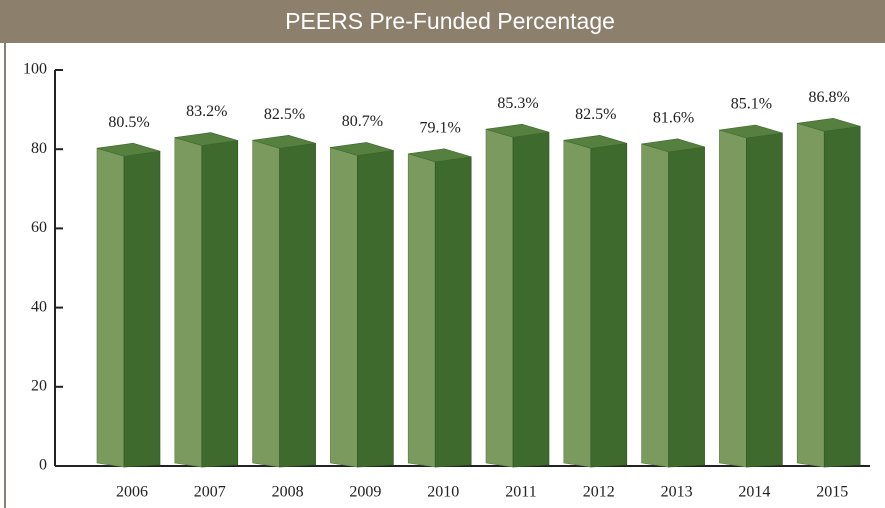 Image resolution: width=885 pixels, height=508 pixels. I want to click on x-tick-label: 2006, so click(132, 492).